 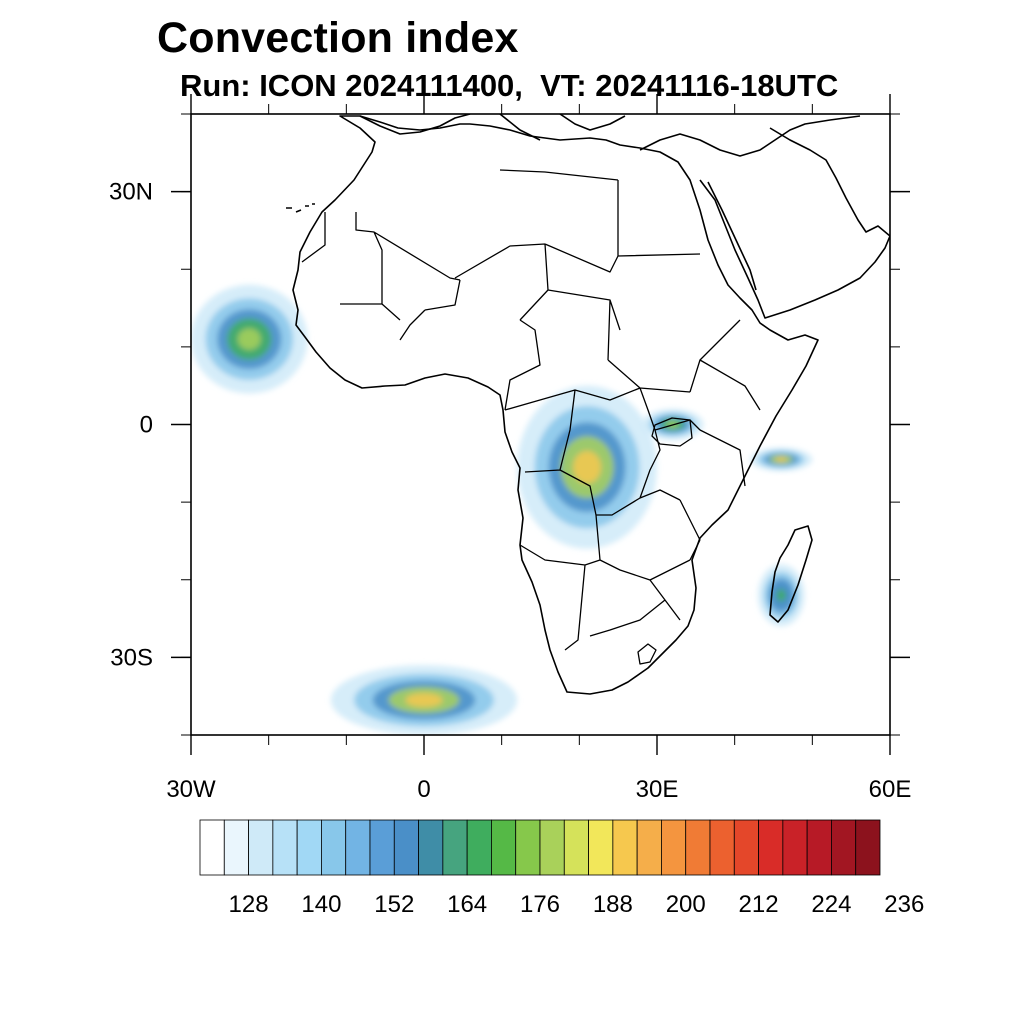 I want to click on colorbar-label: 236, so click(x=904, y=904).